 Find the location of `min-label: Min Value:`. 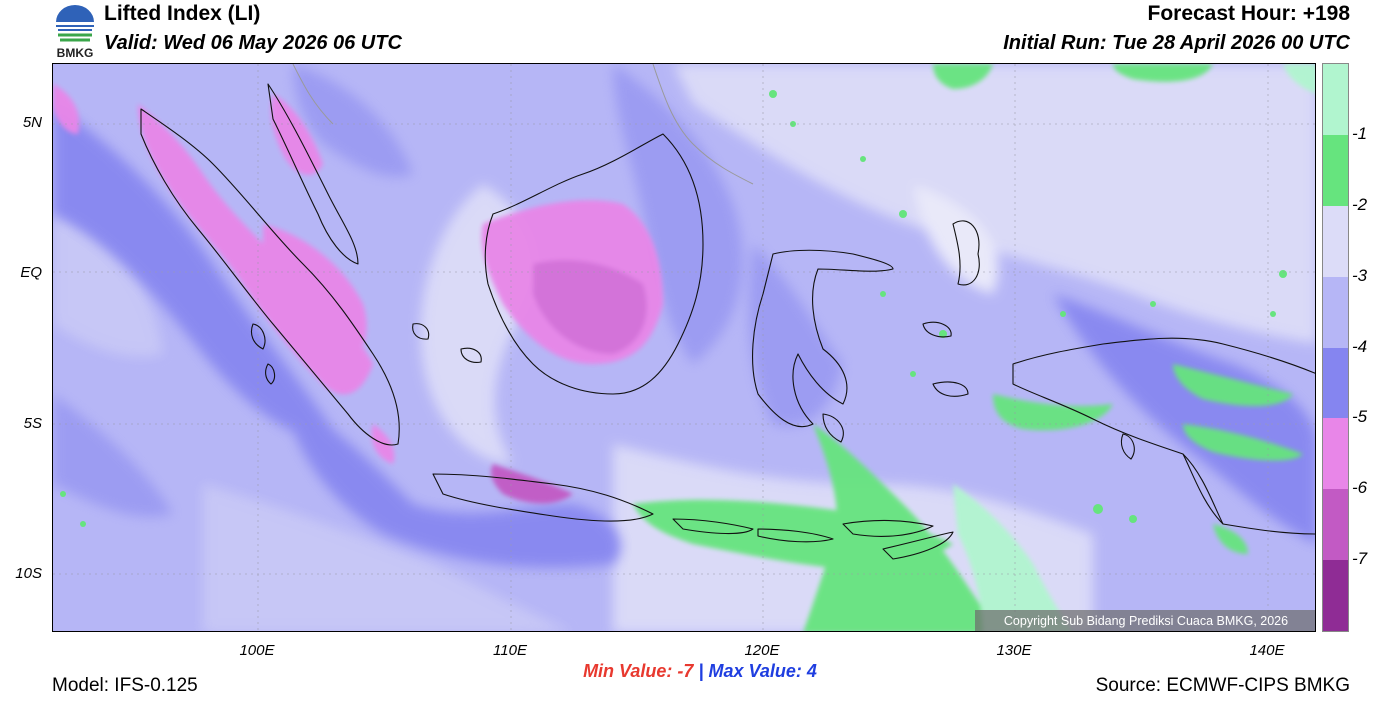

min-label: Min Value: is located at coordinates (628, 671).